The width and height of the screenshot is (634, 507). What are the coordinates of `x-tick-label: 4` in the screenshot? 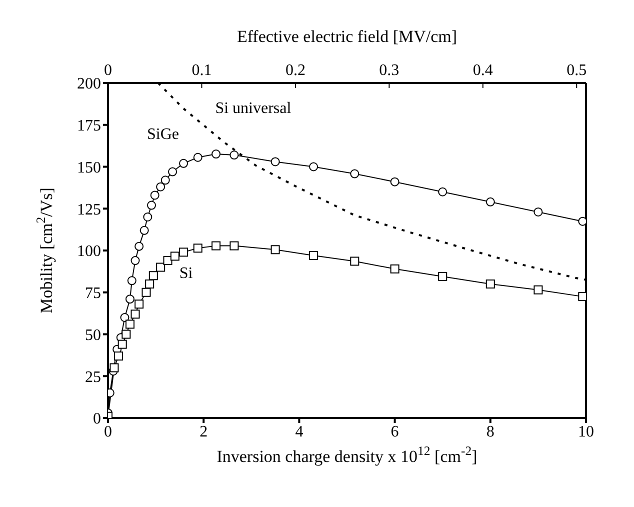 It's located at (299, 431).